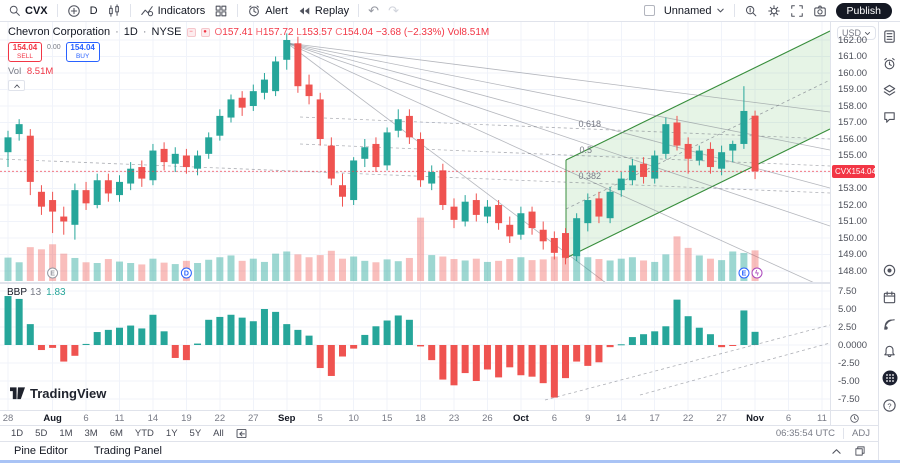 The width and height of the screenshot is (900, 463). I want to click on ideas-stream-button, so click(890, 324).